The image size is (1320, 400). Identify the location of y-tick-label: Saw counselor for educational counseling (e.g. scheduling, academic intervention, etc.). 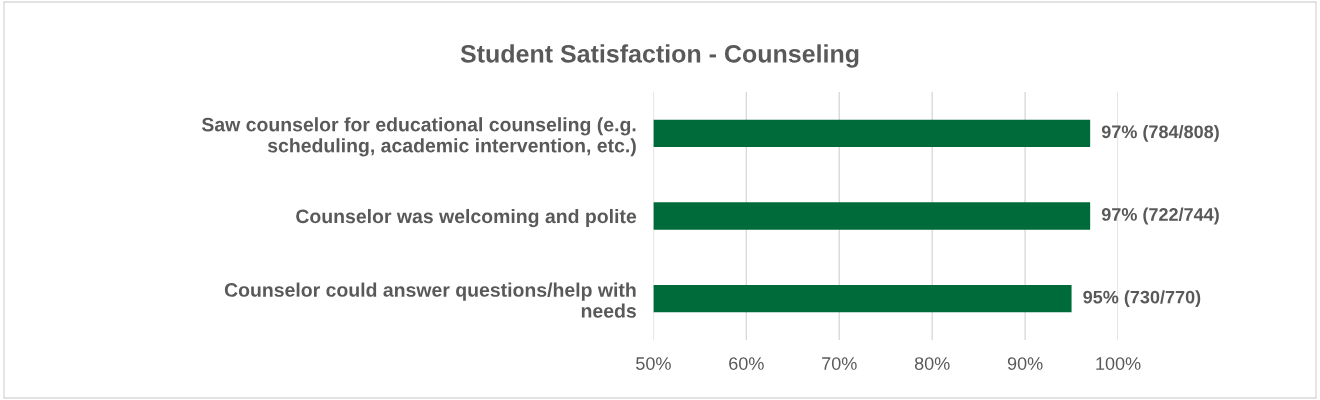
(418, 137).